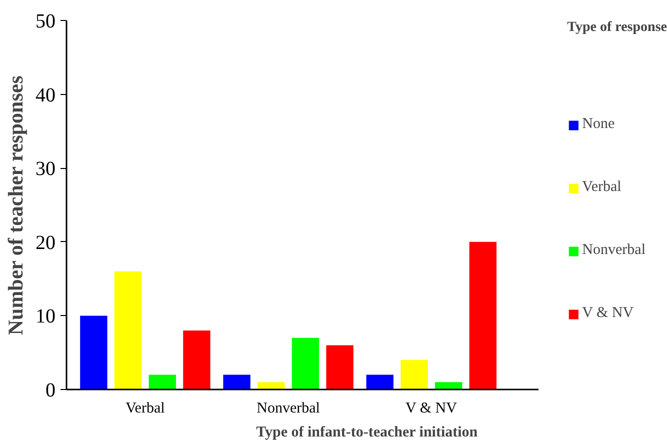 The height and width of the screenshot is (443, 667). Describe the element at coordinates (598, 124) in the screenshot. I see `legend-label: None` at that location.